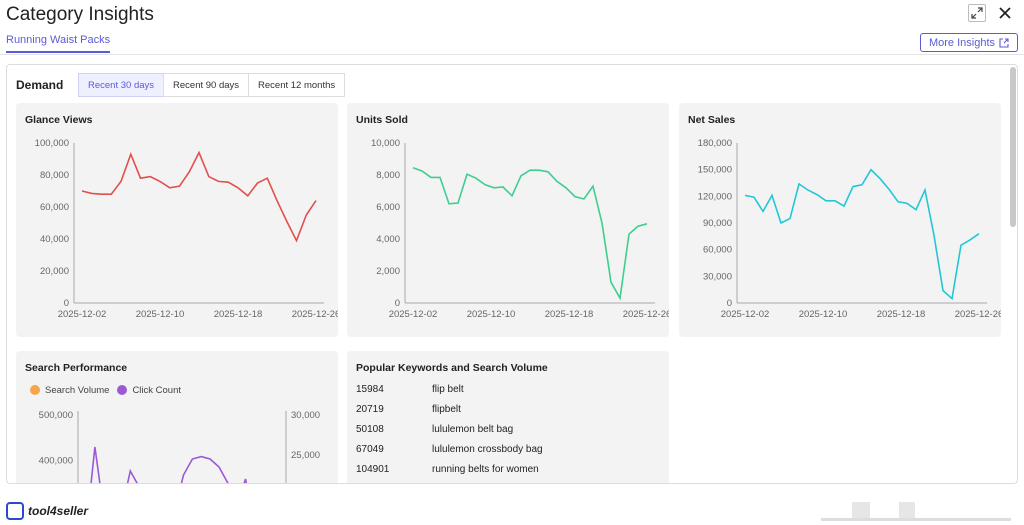 The height and width of the screenshot is (525, 1024). What do you see at coordinates (370, 449) in the screenshot?
I see `keyword-volume: 67049` at bounding box center [370, 449].